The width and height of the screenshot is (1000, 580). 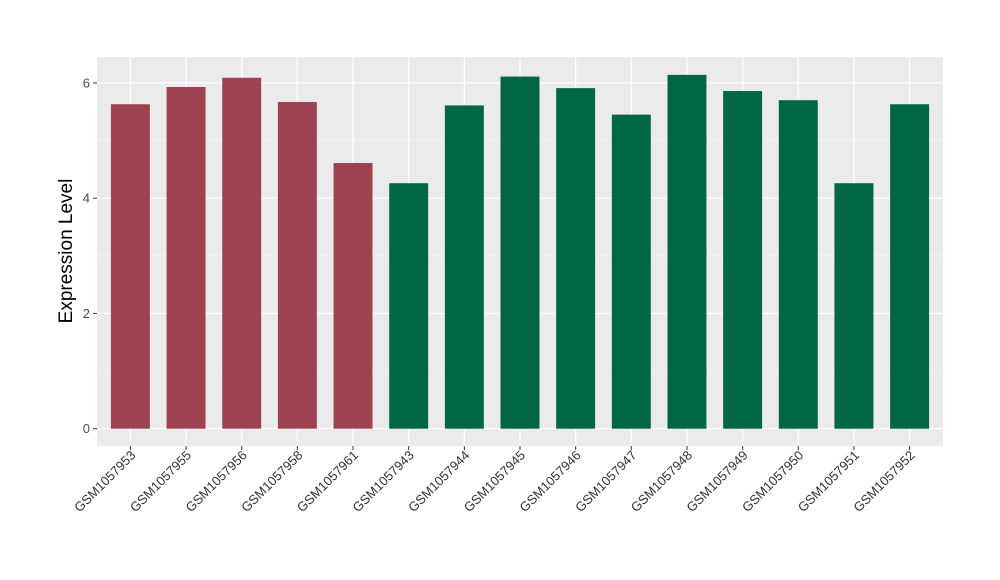 What do you see at coordinates (353, 296) in the screenshot?
I see `bar-GSM1057961` at bounding box center [353, 296].